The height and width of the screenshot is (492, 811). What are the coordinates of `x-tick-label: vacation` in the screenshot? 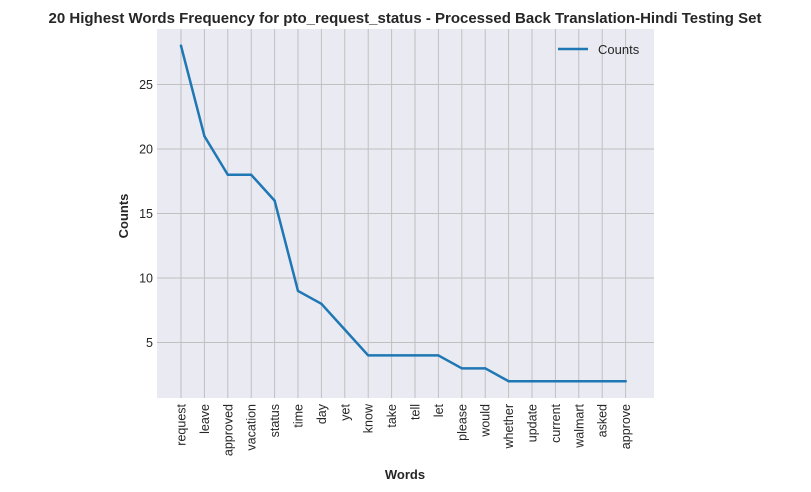 It's located at (252, 427).